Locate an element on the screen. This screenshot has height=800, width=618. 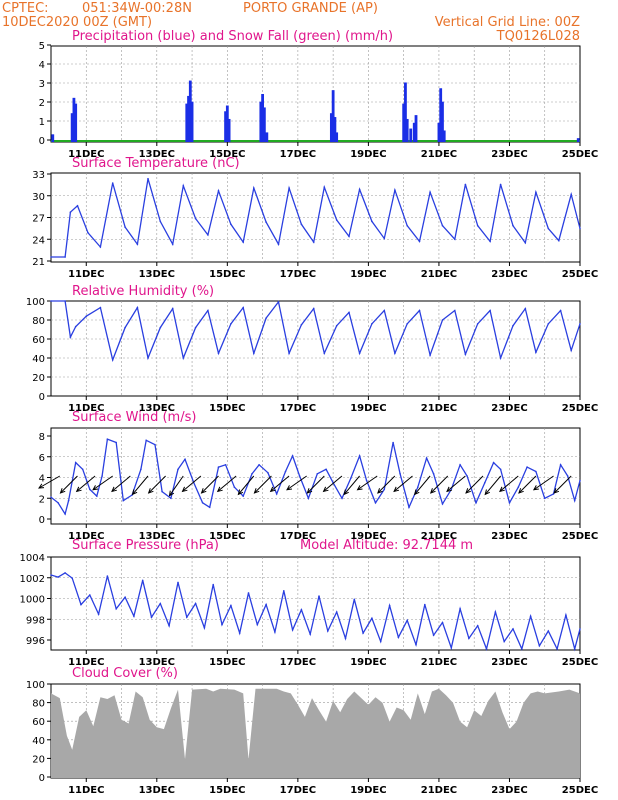
precip-ytick-label: 2 is located at coordinates (42, 103).